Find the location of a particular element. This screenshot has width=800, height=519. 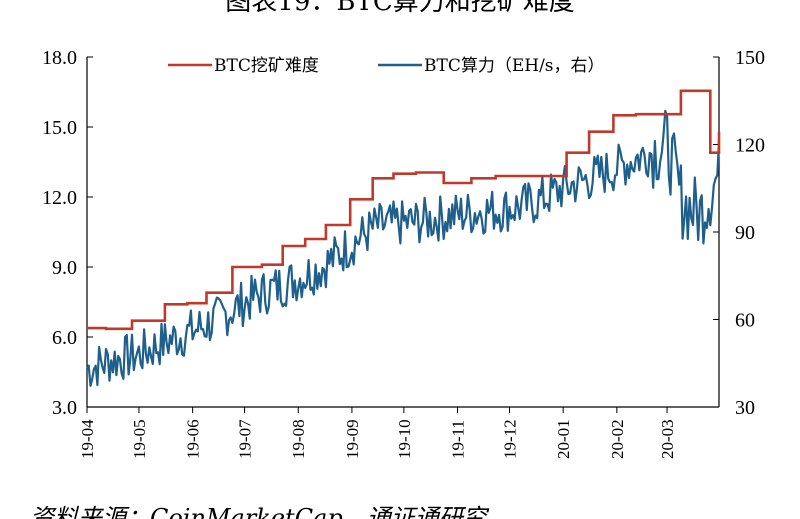

x-tick-label: 19-11 is located at coordinates (458, 439).